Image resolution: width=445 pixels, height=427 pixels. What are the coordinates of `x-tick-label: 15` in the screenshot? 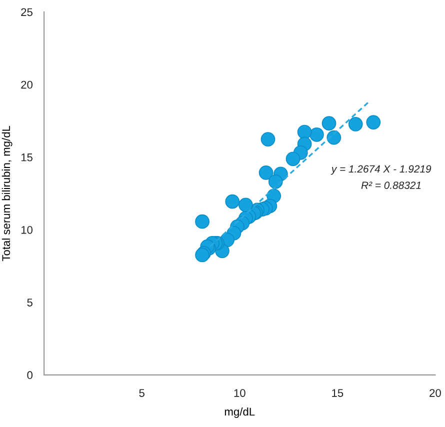 It's located at (338, 393).